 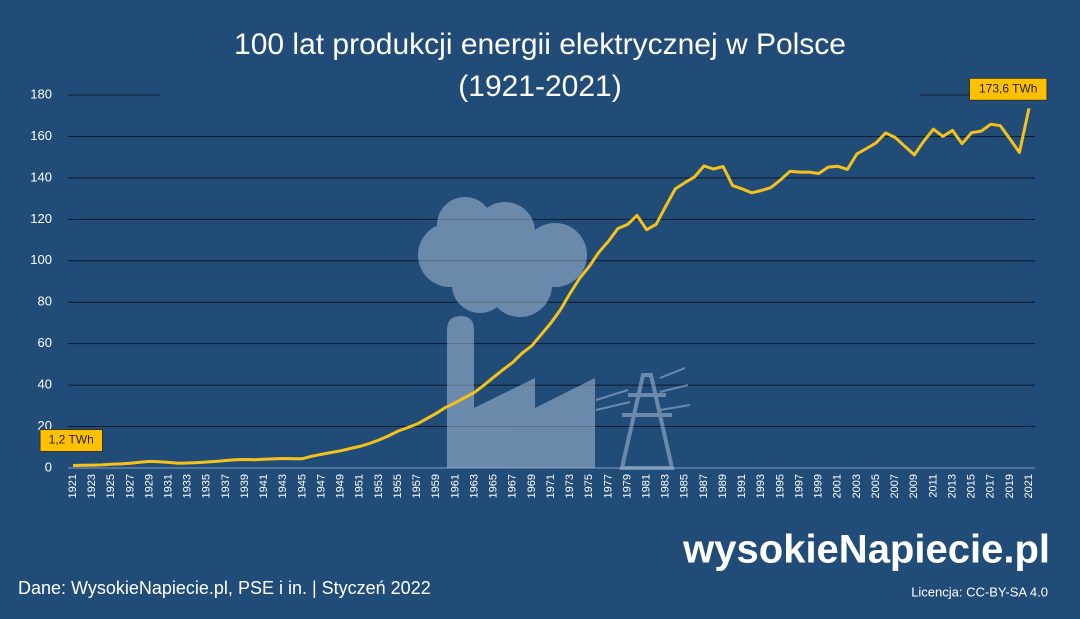 I want to click on y-tick-label: 120, so click(x=41, y=218).